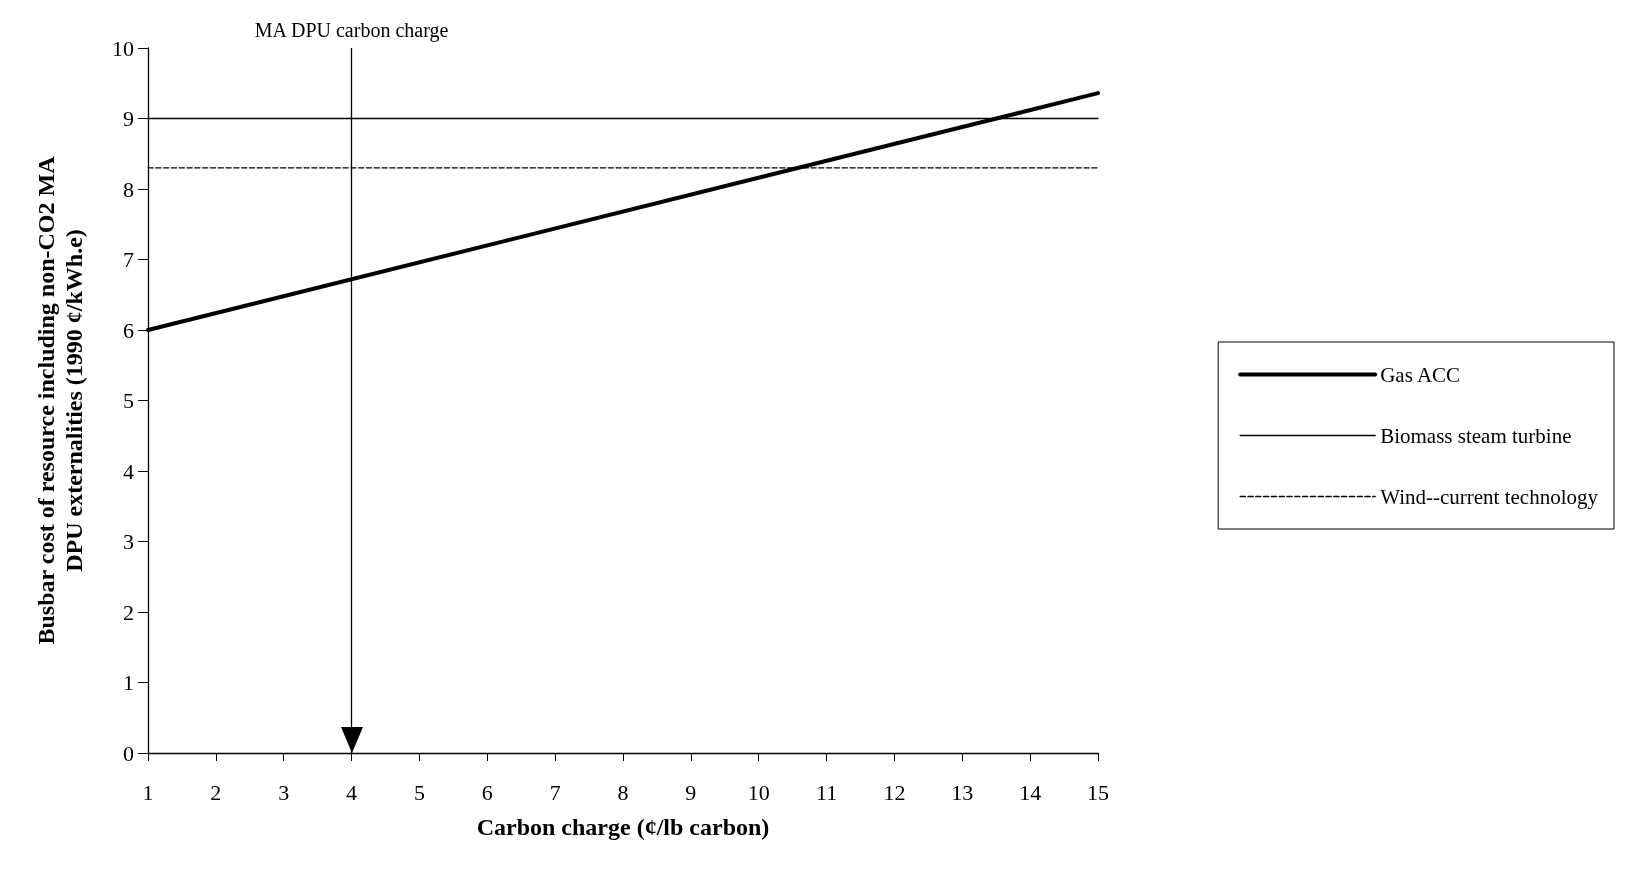 This screenshot has width=1626, height=871. Describe the element at coordinates (128, 753) in the screenshot. I see `y-tick-label: 0` at that location.